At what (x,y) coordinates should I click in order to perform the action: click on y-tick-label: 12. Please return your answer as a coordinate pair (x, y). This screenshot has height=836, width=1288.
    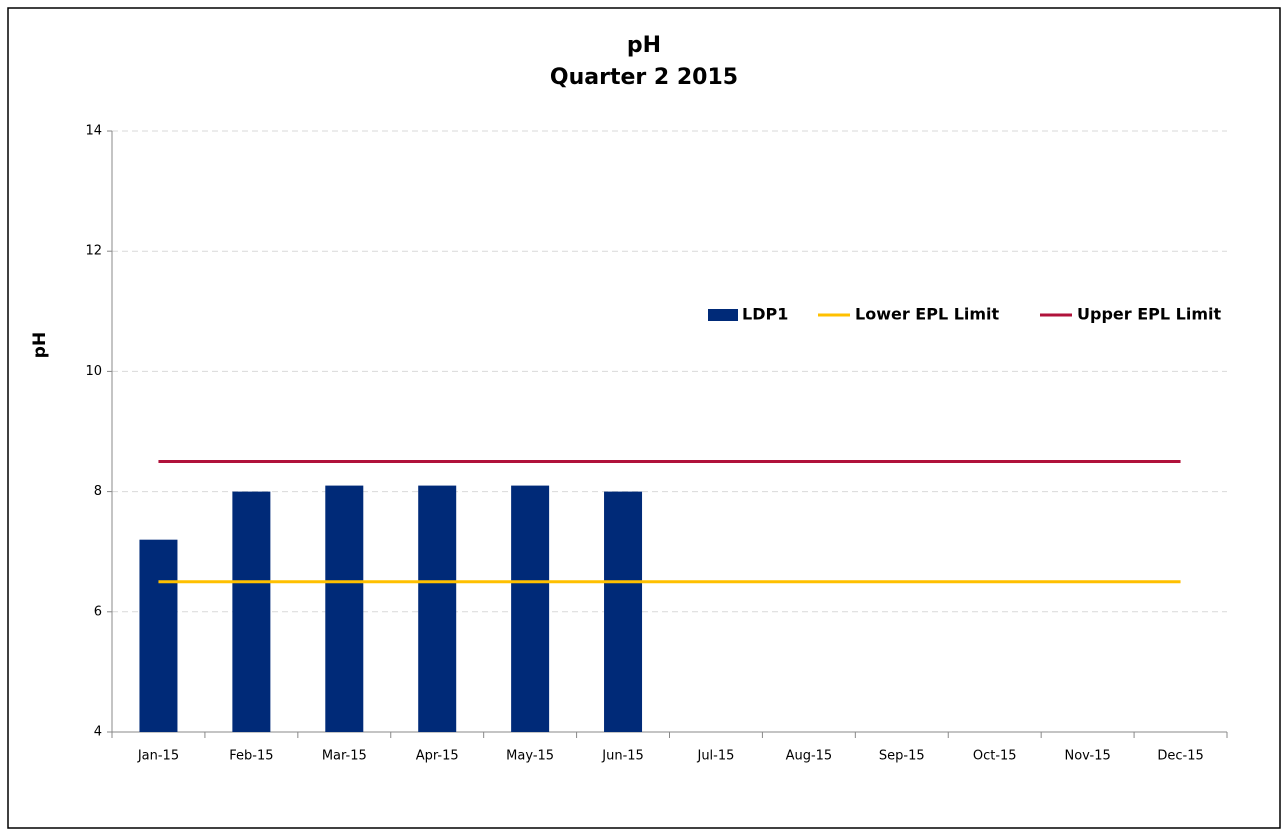
    Looking at the image, I should click on (93, 251).